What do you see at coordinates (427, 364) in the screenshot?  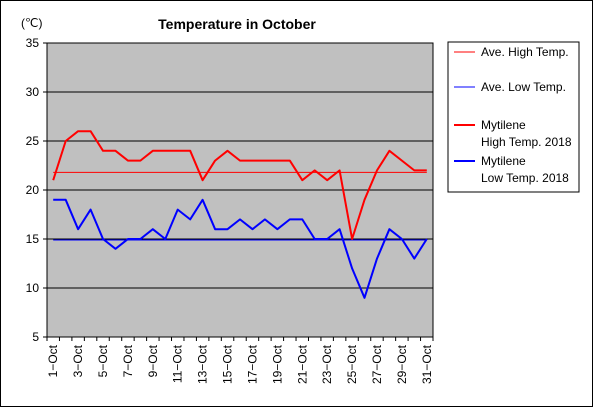 I see `x-tick-label: 31−Oct` at bounding box center [427, 364].